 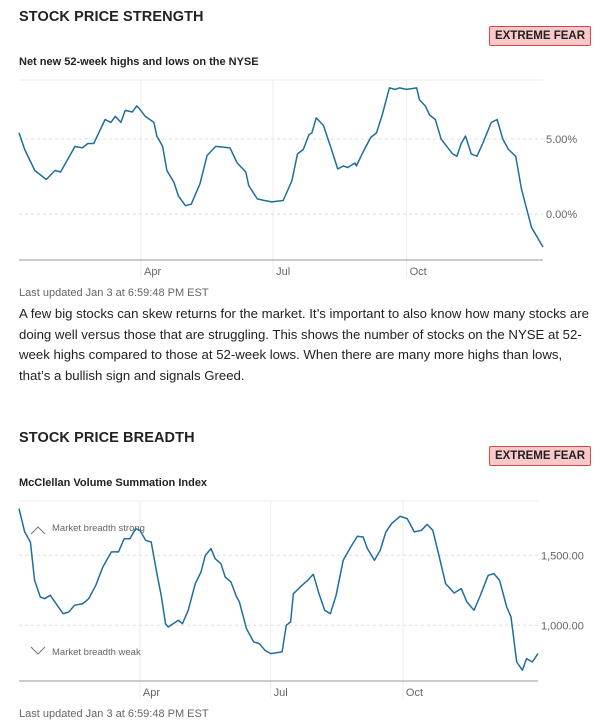 What do you see at coordinates (540, 456) in the screenshot?
I see `status-badge-breadth: EXTREME FEAR` at bounding box center [540, 456].